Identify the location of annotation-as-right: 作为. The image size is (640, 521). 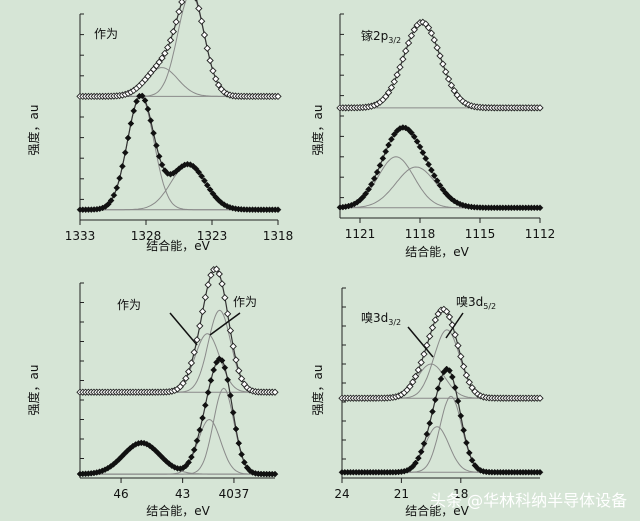
(245, 302).